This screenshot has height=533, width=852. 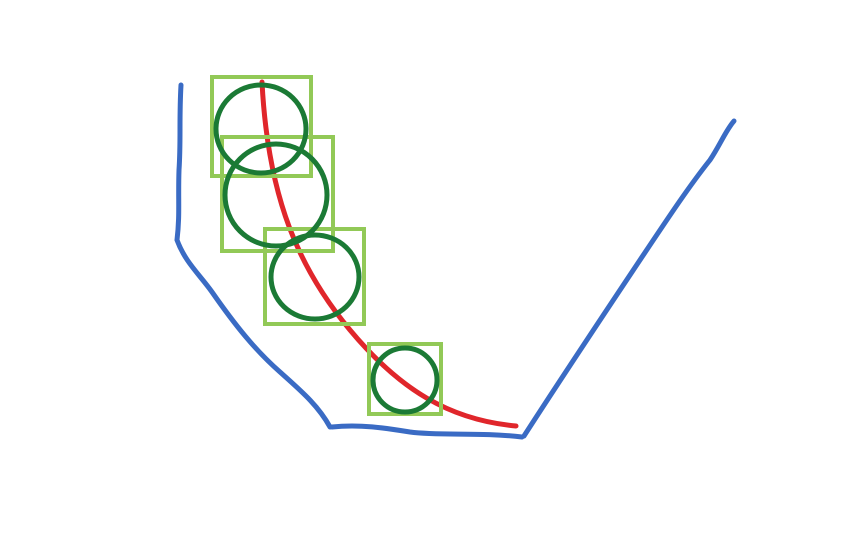 I want to click on bounding-box, so click(x=261, y=126).